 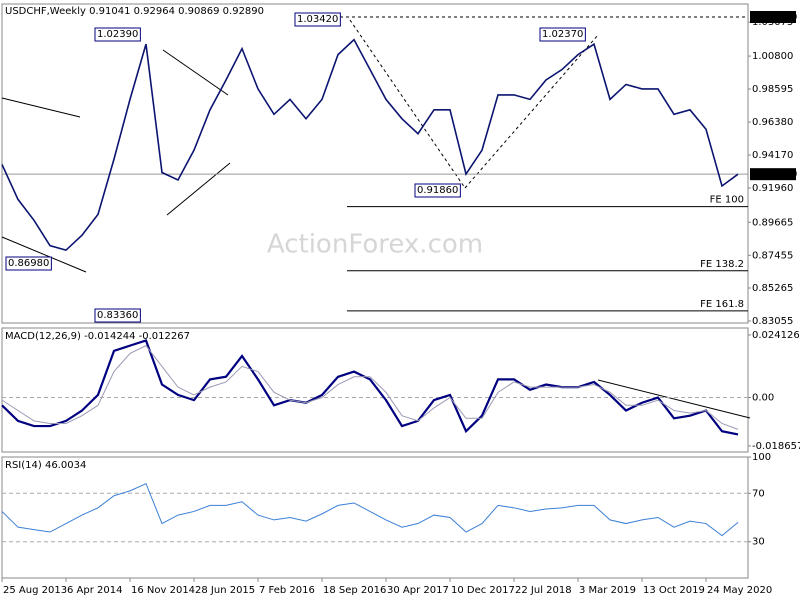 What do you see at coordinates (739, 590) in the screenshot?
I see `x-tick-label: 24 May 2020` at bounding box center [739, 590].